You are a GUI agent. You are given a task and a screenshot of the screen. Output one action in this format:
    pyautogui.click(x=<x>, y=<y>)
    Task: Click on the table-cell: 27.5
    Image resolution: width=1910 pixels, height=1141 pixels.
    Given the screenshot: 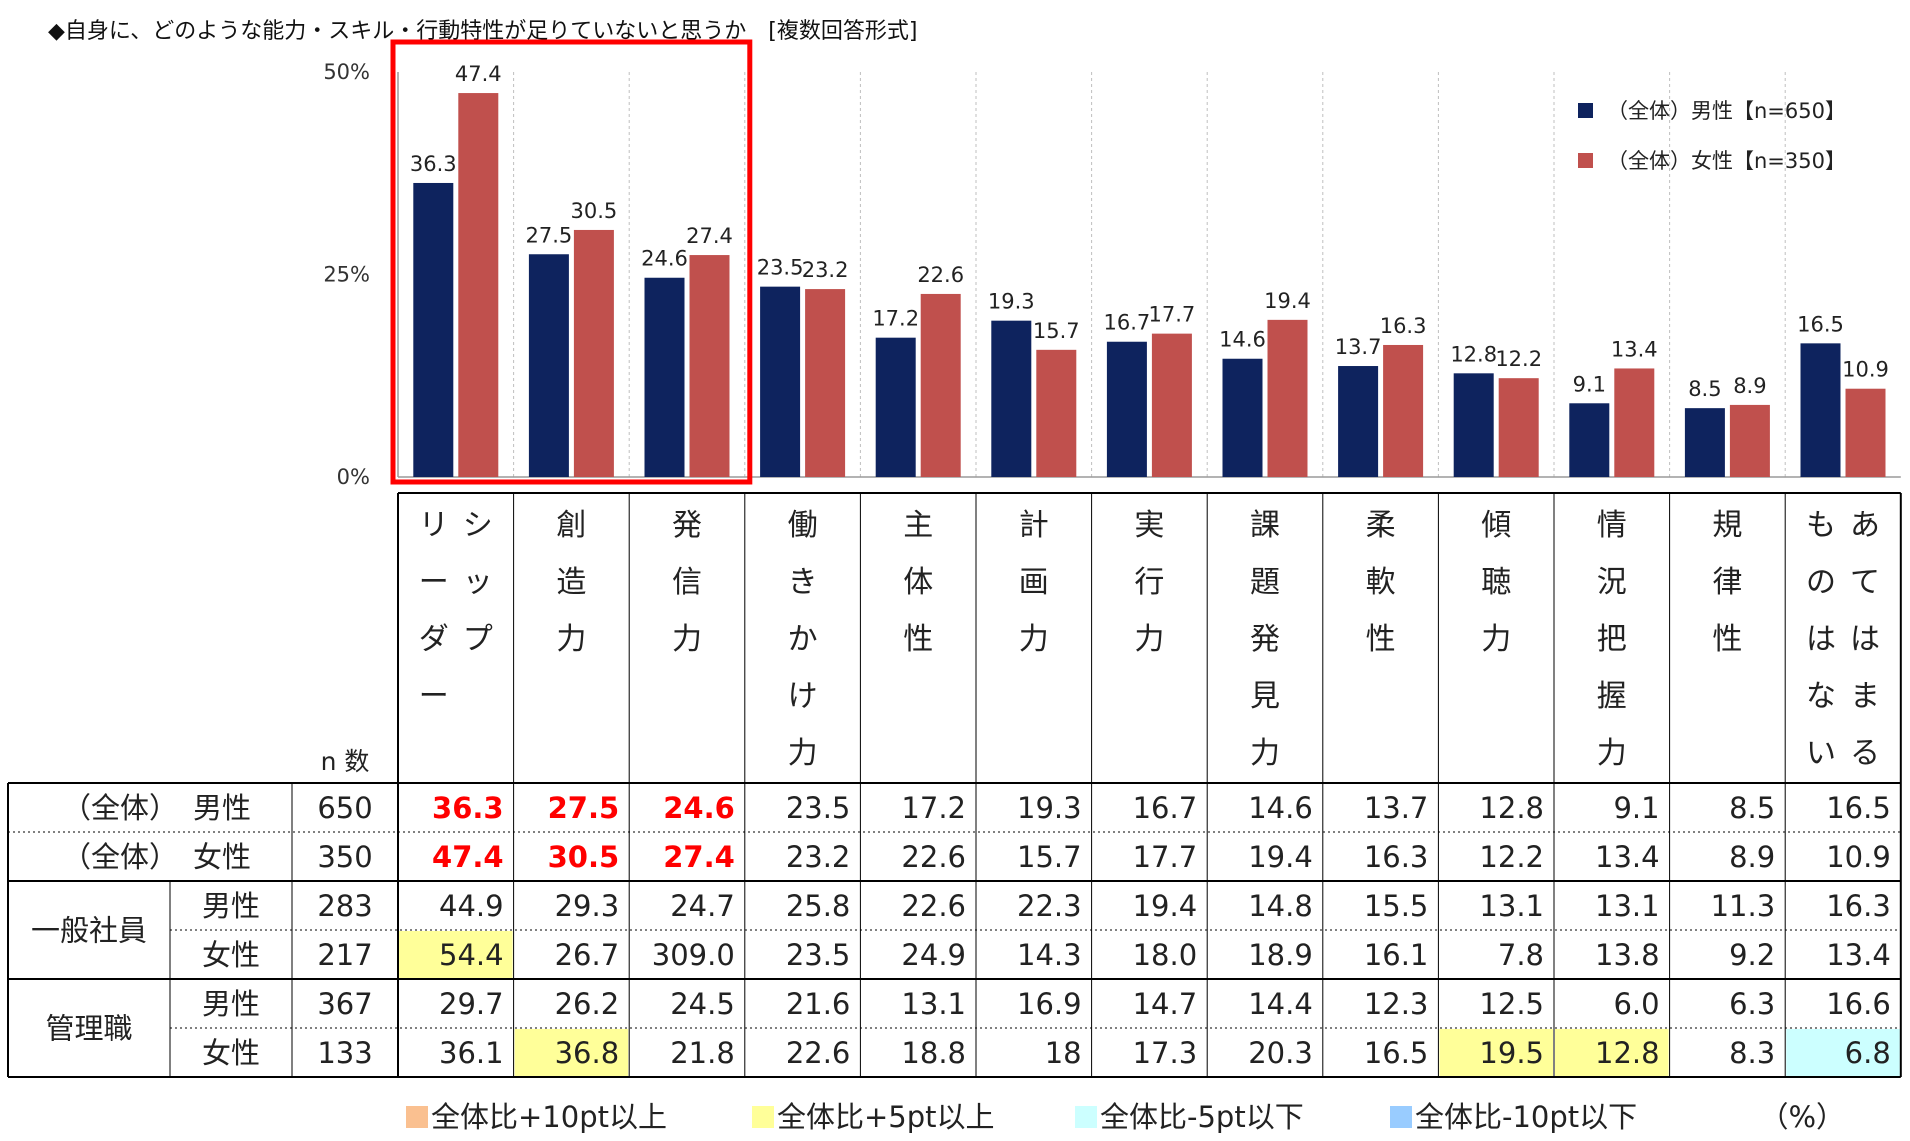 What is the action you would take?
    pyautogui.click(x=584, y=808)
    